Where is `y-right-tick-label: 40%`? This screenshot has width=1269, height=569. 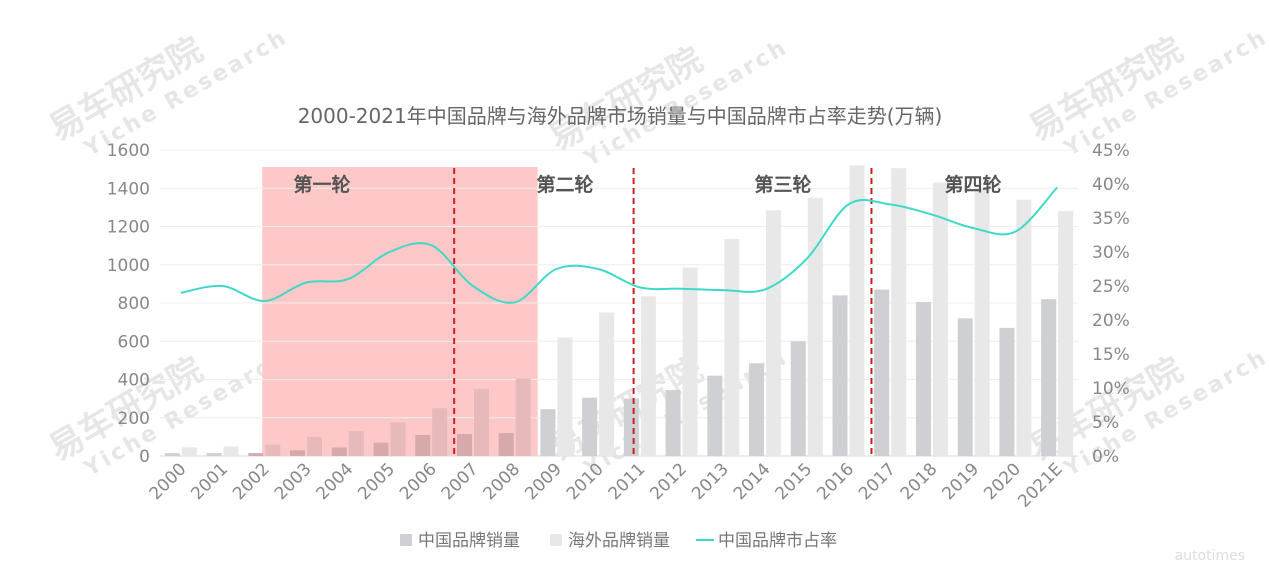
y-right-tick-label: 40% is located at coordinates (1111, 185).